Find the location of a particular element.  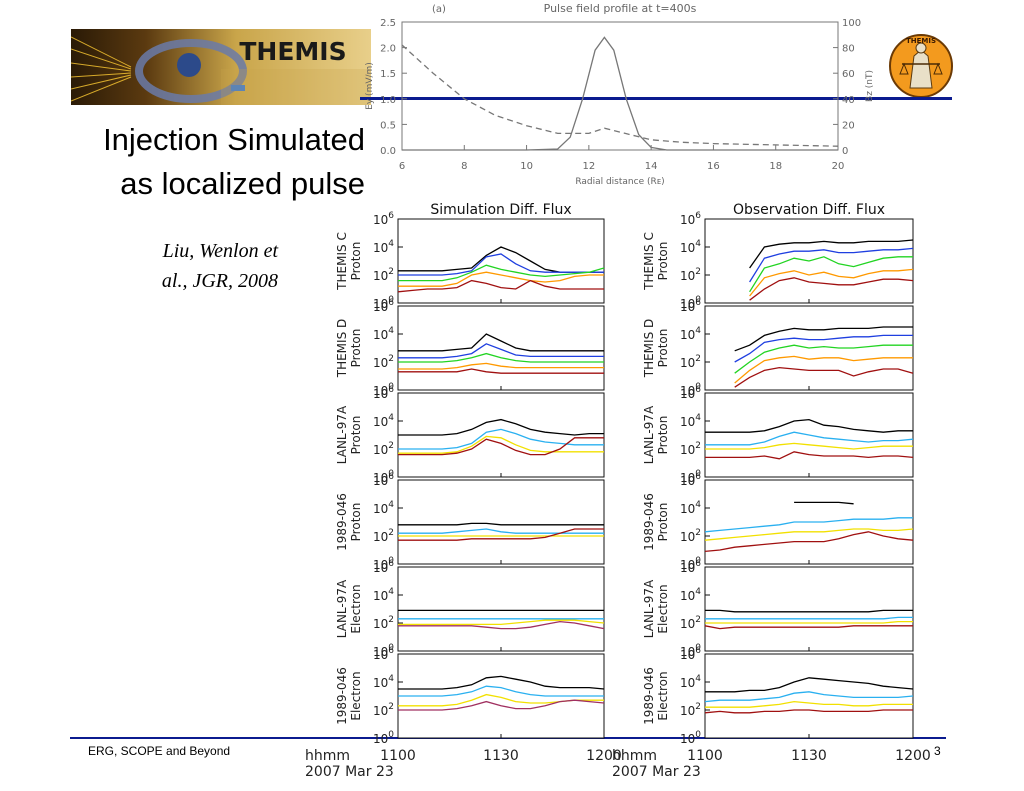

badge-wordmark: THEMIS is located at coordinates (921, 41).